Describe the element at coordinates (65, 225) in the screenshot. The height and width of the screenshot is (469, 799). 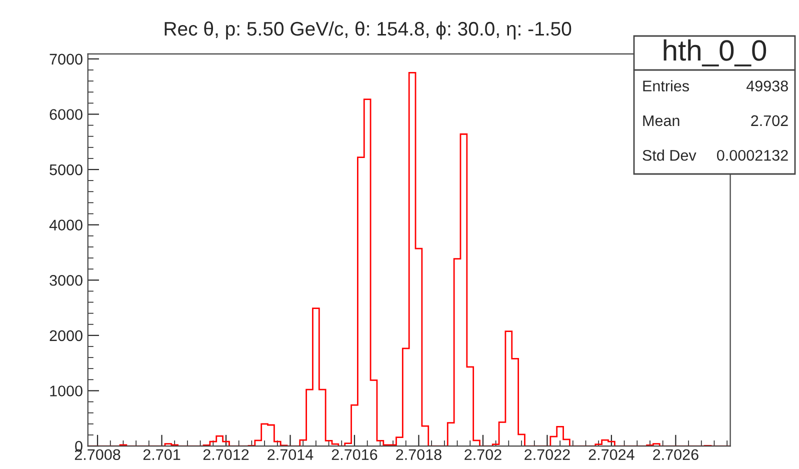
I see `y-tick-label: 4000` at that location.